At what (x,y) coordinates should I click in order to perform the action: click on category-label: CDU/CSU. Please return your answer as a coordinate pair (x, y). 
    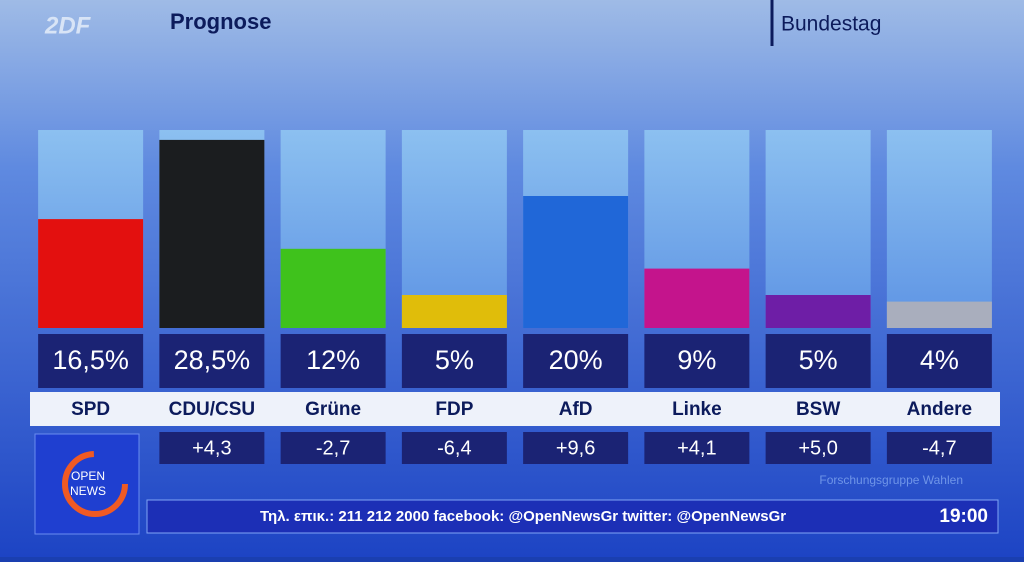
    Looking at the image, I should click on (212, 409).